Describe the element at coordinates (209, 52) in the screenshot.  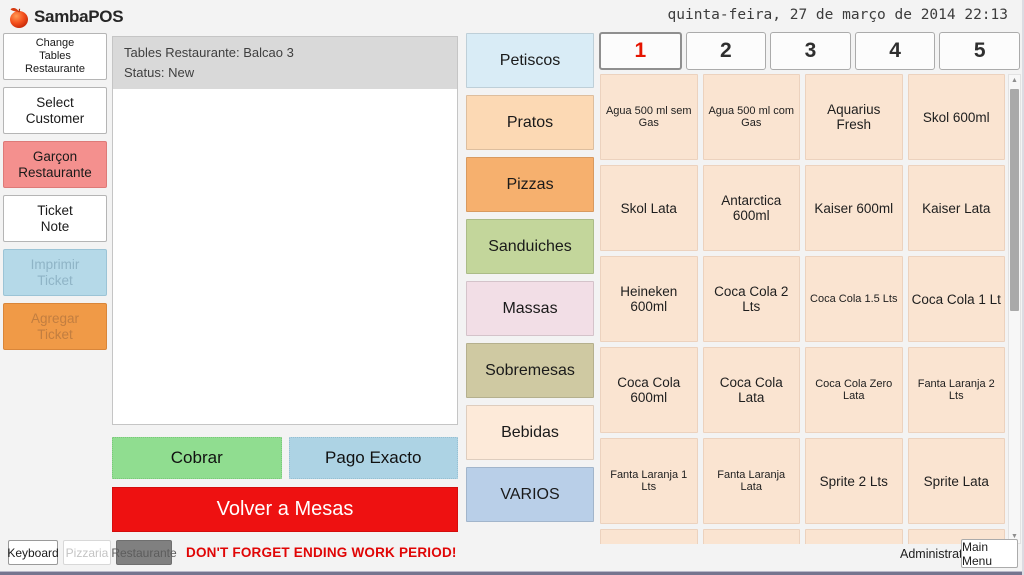
I see `ticket-table-info: Tables Restaurante: Balcao 3` at that location.